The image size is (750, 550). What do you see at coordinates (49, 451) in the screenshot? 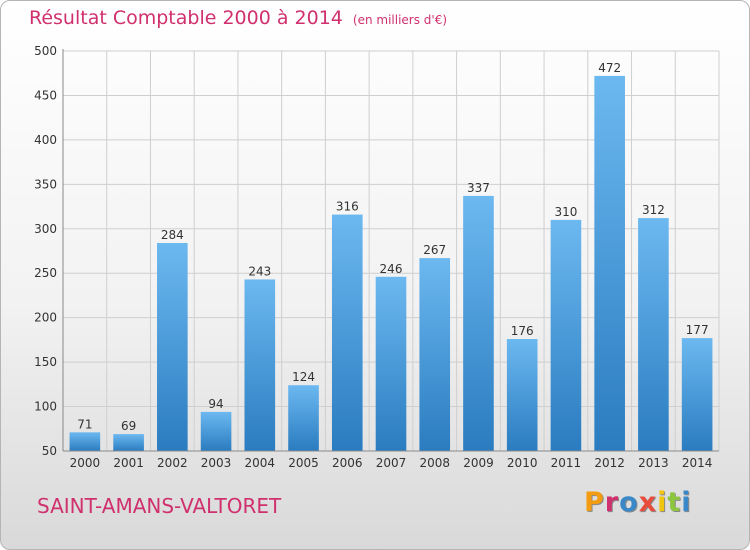
I see `y-tick-label: 50` at bounding box center [49, 451].